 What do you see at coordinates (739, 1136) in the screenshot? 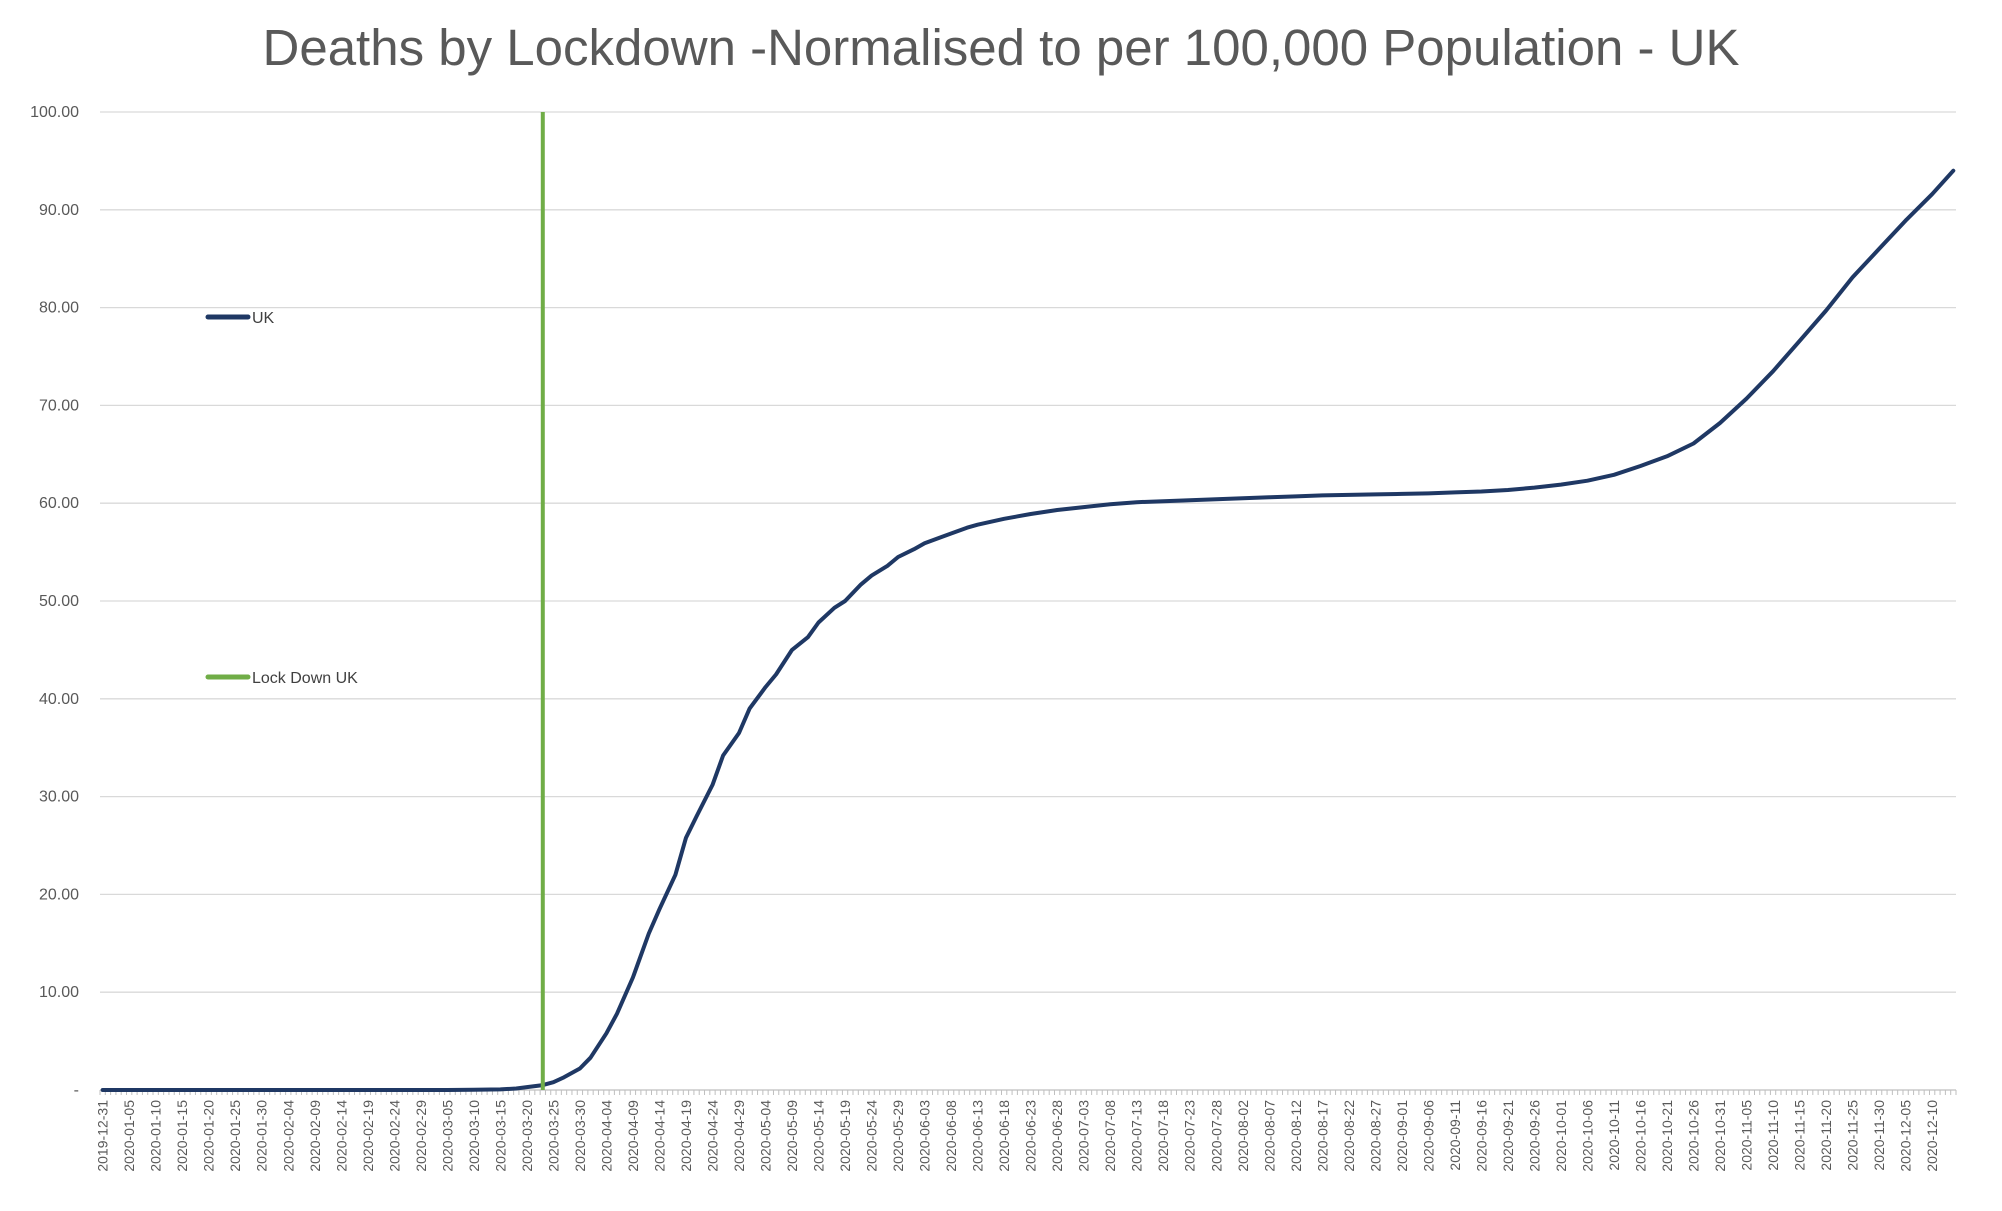
I see `x-tick-label: 2020-04-29` at bounding box center [739, 1136].